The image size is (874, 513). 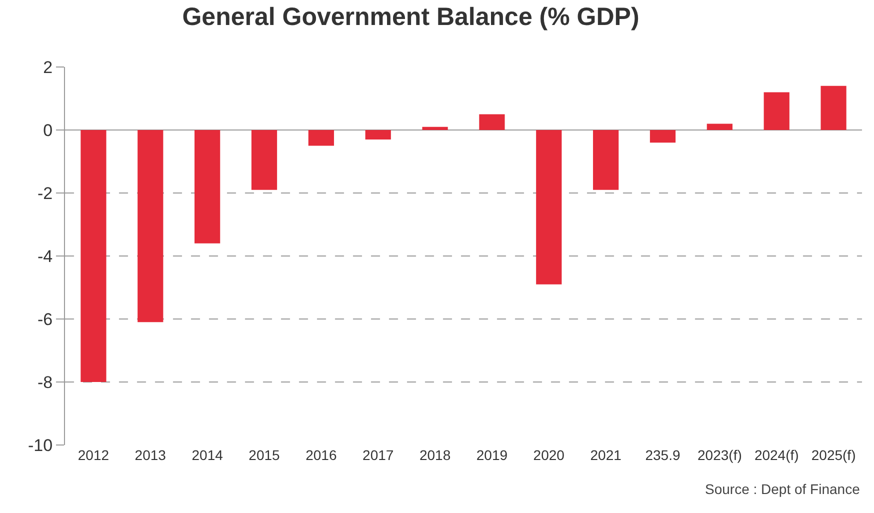 What do you see at coordinates (48, 130) in the screenshot?
I see `y-tick-label: 0` at bounding box center [48, 130].